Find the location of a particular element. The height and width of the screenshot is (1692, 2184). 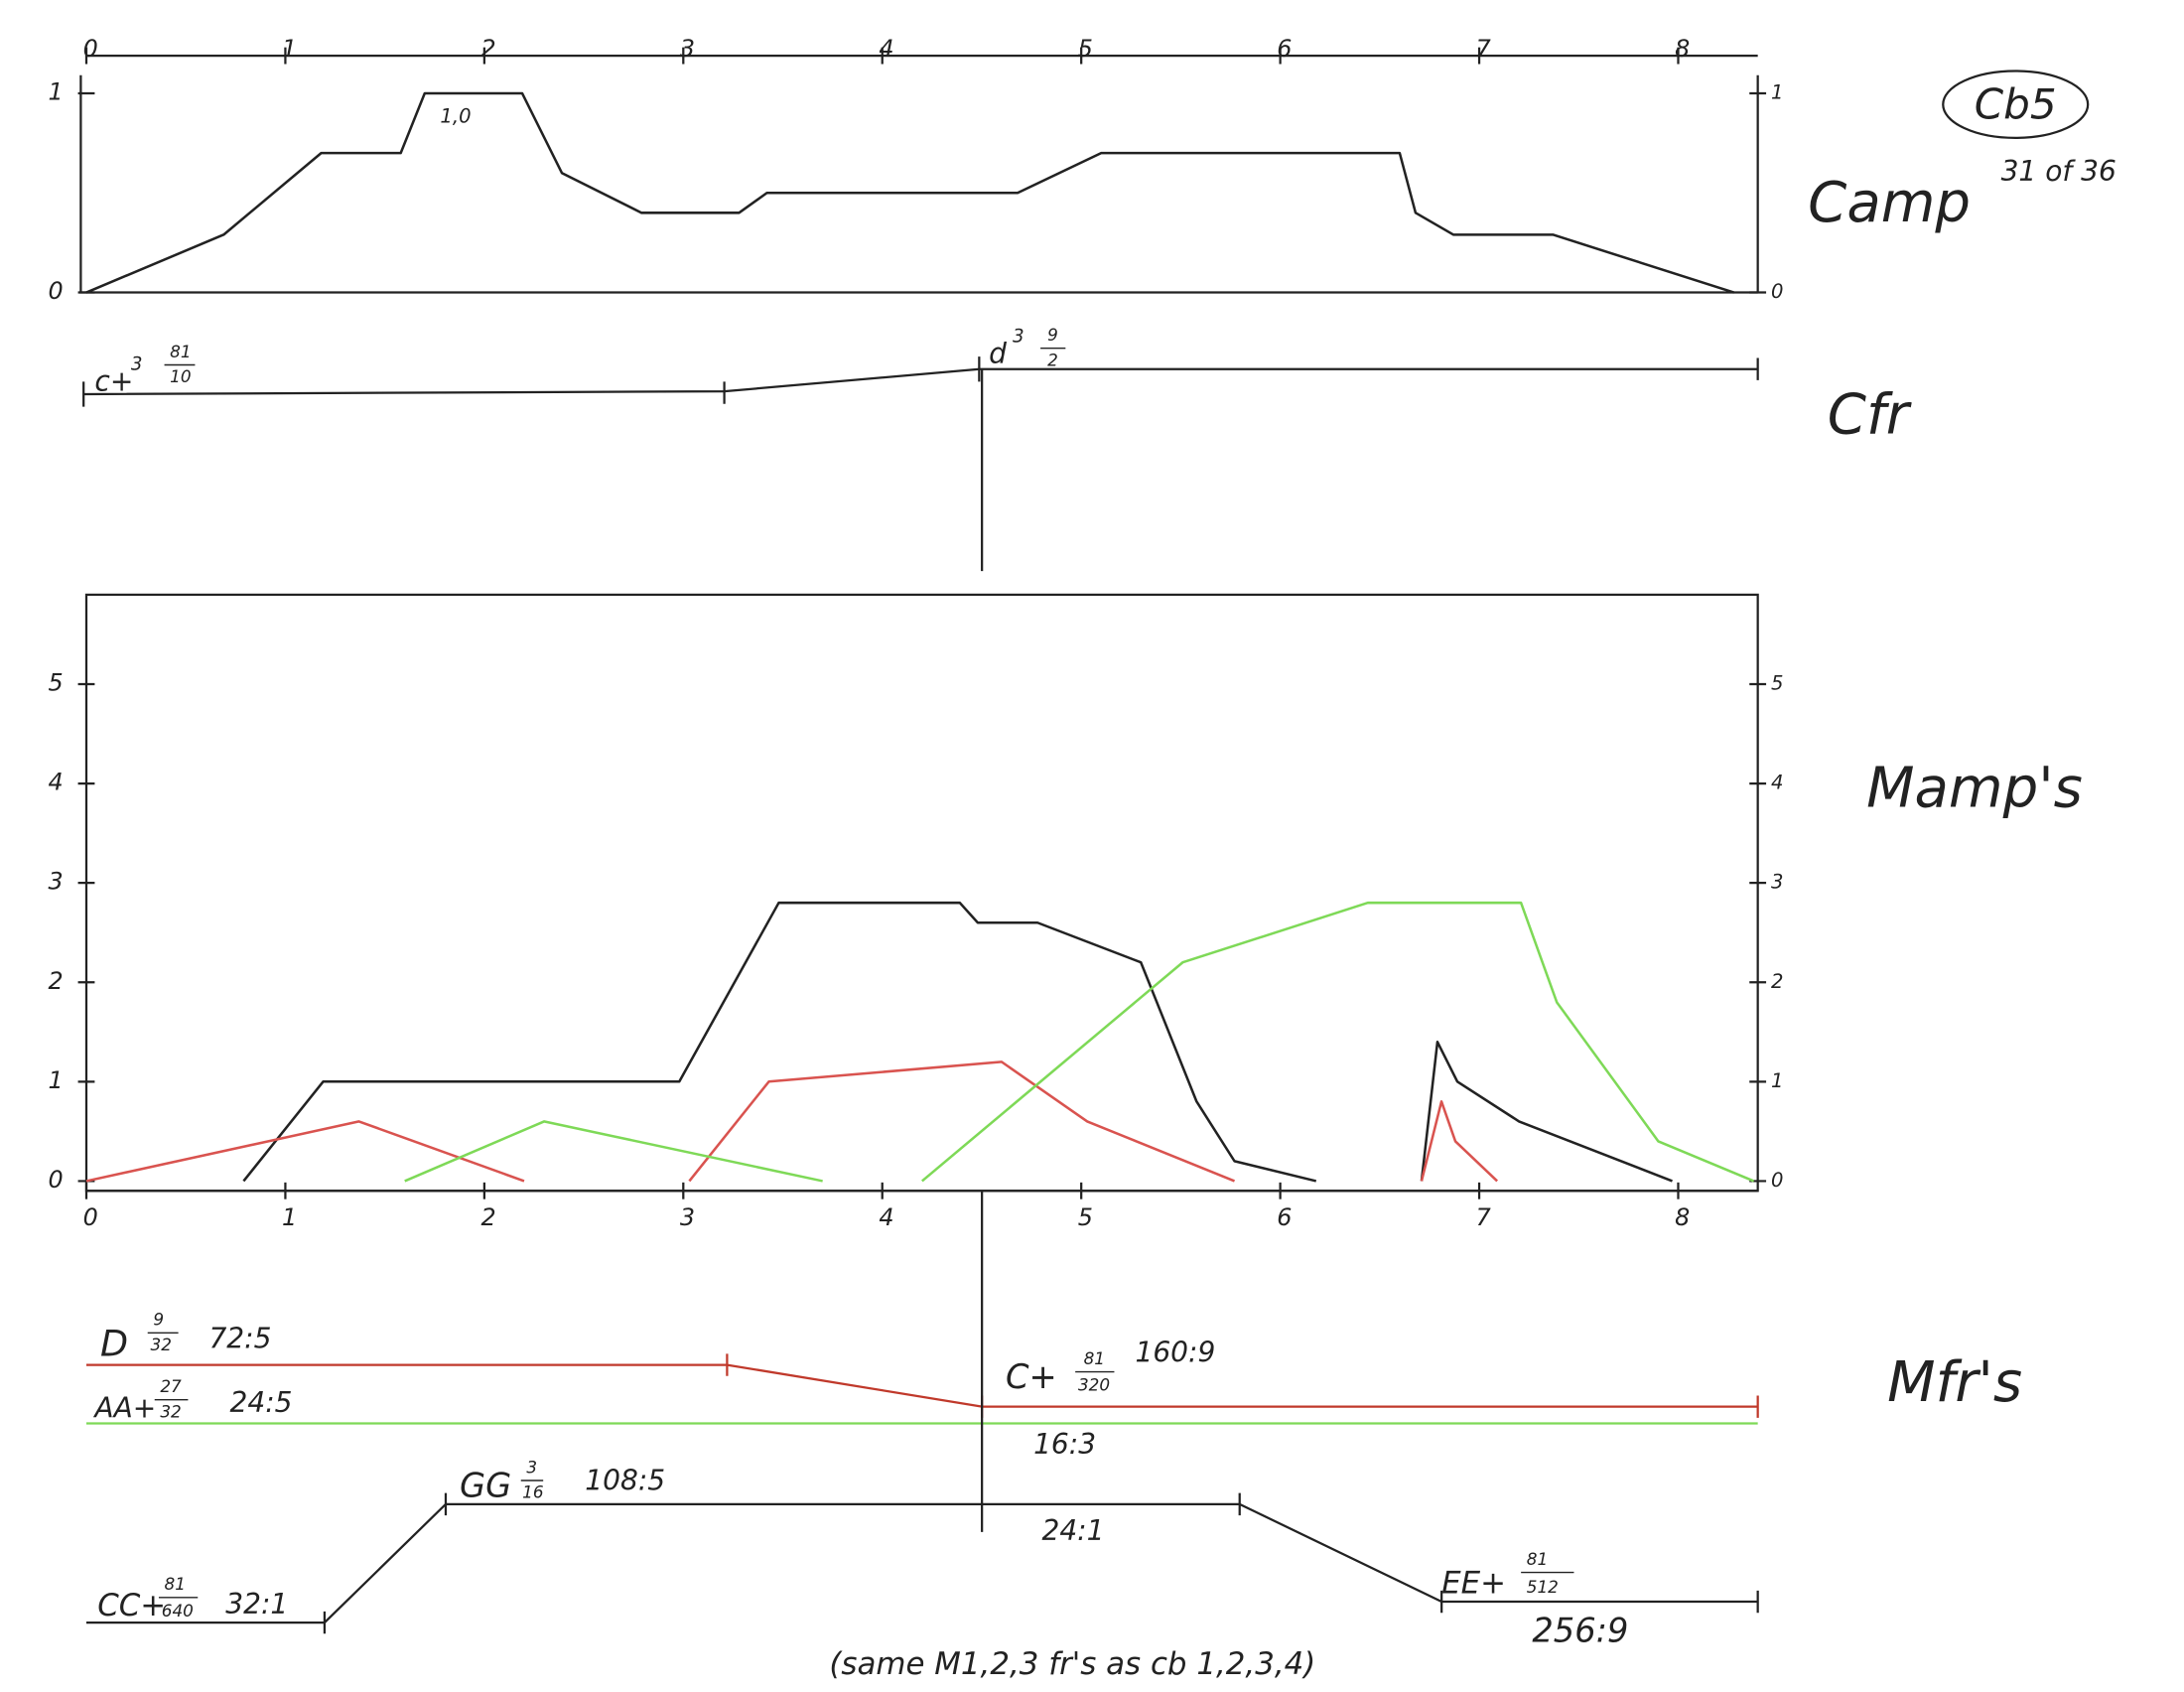

cfr-section: c+ 3 81 10 d 3 9 2 Cfr is located at coordinates (997, 448).